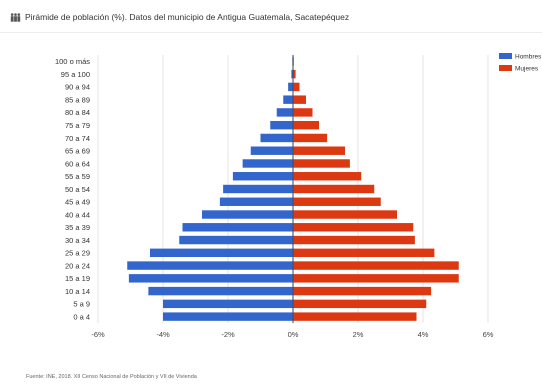 This screenshot has height=385, width=542. Describe the element at coordinates (488, 334) in the screenshot. I see `x-tick-label: 6%` at that location.